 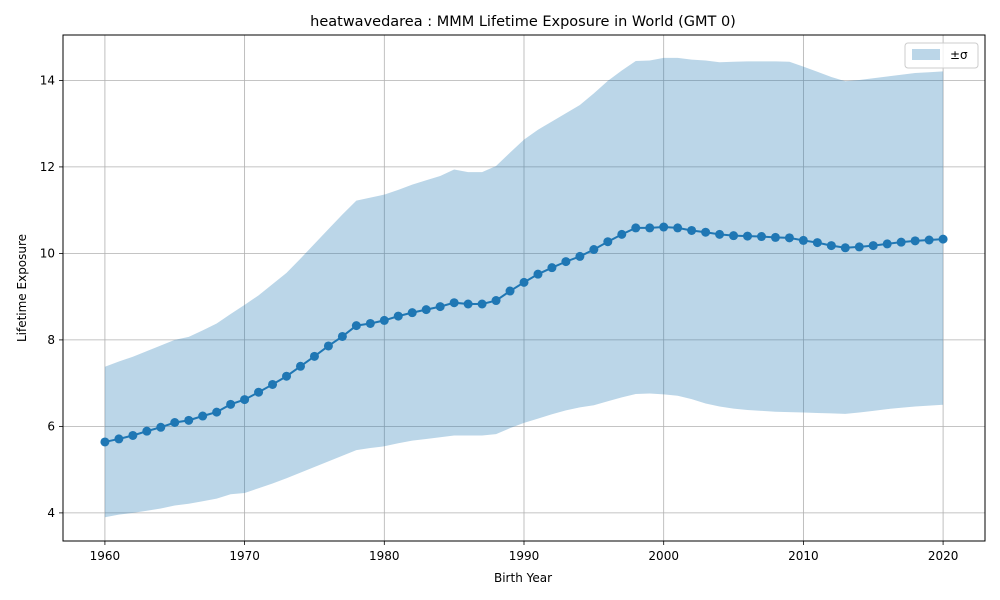 I want to click on legend-box, so click(x=941, y=55).